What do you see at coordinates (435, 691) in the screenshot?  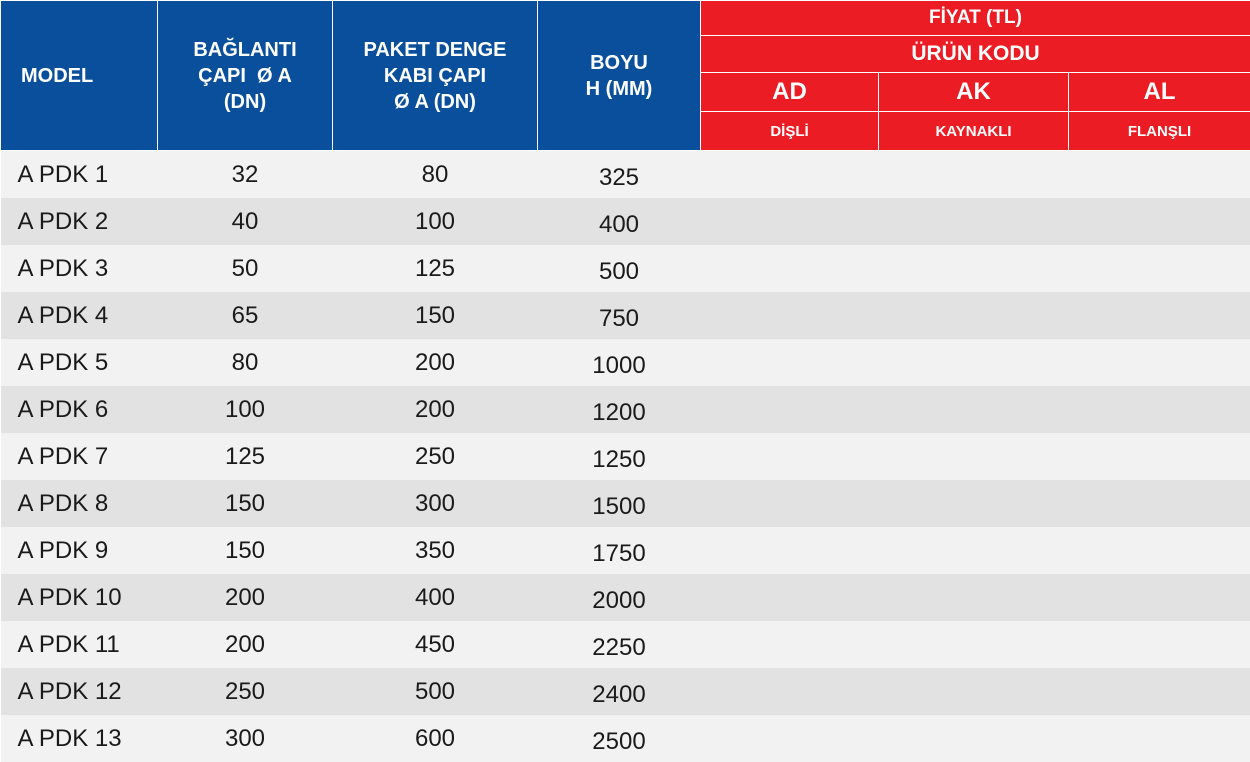 I see `cell-paket: 500` at bounding box center [435, 691].